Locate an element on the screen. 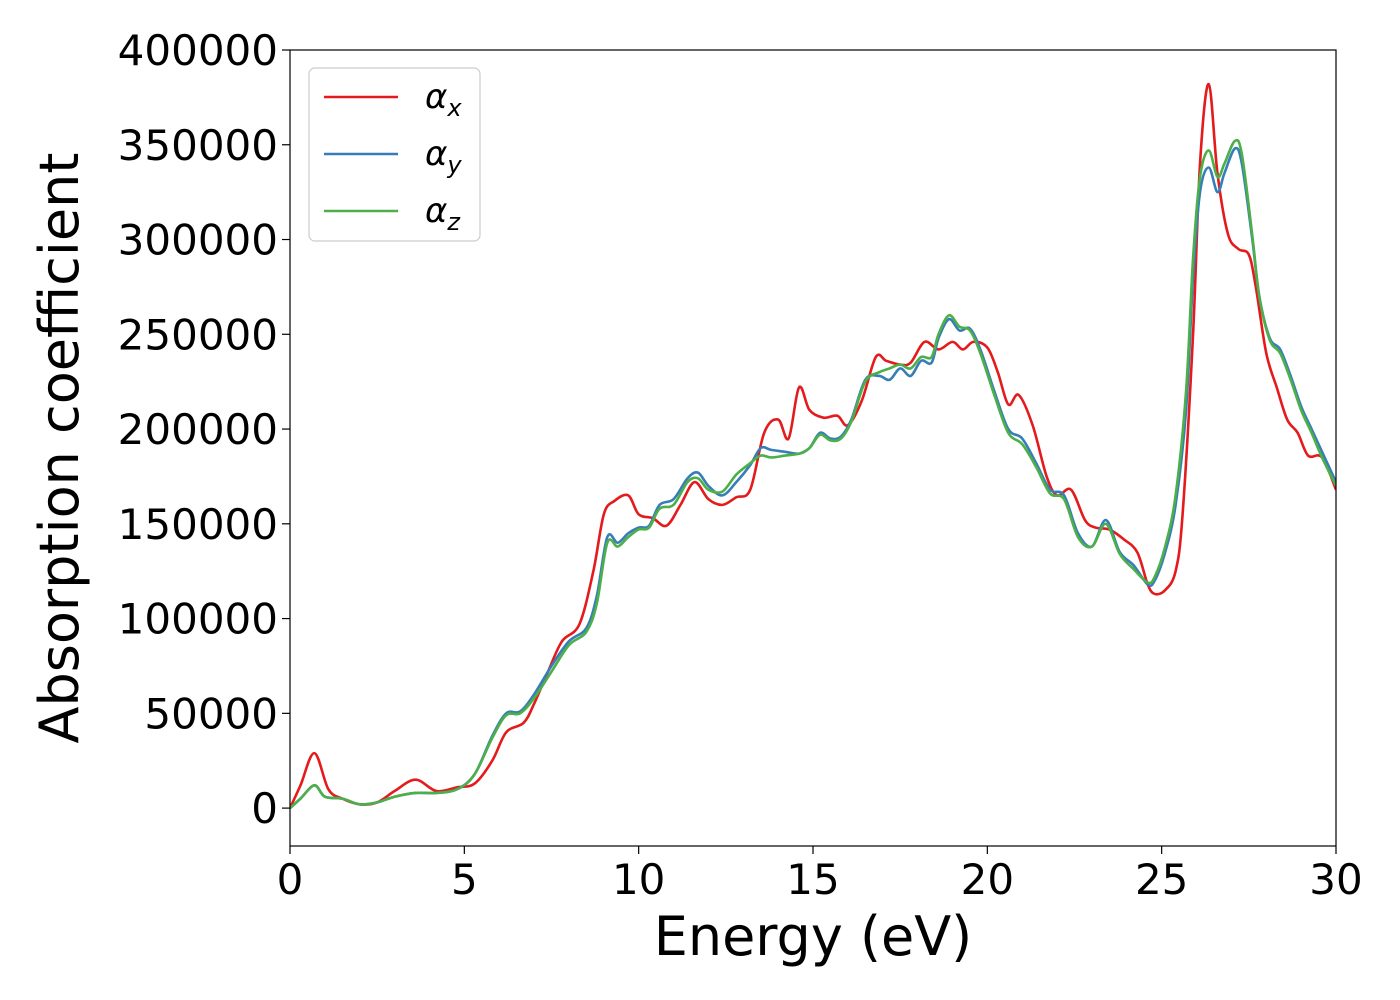 This screenshot has width=1400, height=1000. y-tick-label: 200000 is located at coordinates (198, 429).